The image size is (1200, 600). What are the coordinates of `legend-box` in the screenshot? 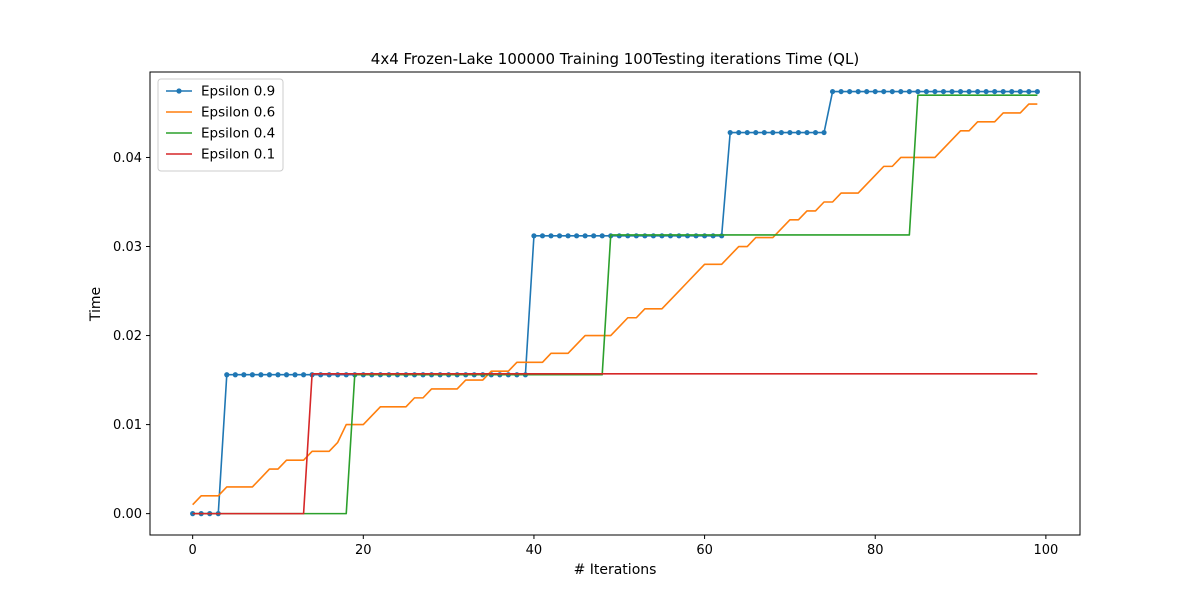 It's located at (220, 125).